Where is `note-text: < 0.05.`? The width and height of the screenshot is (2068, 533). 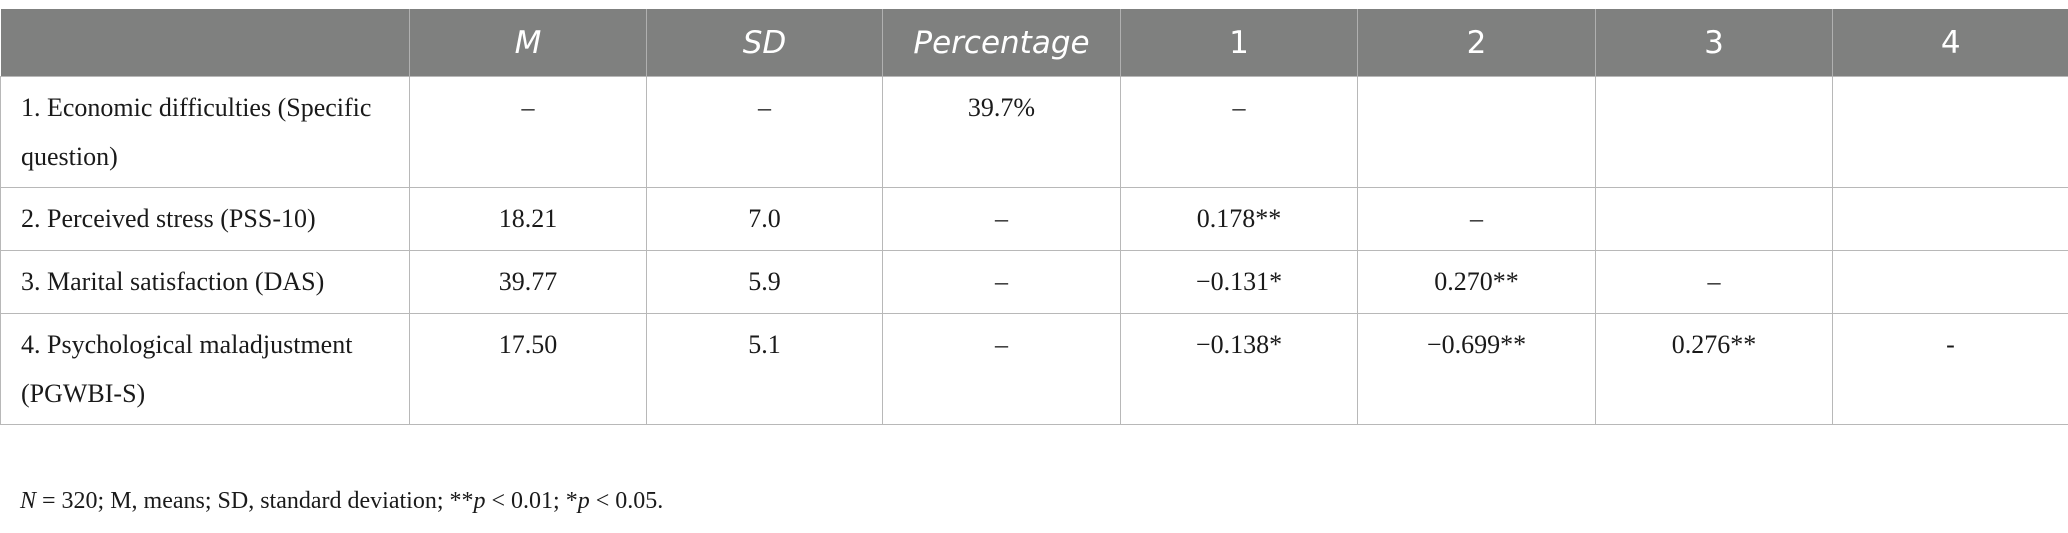
note-text: < 0.05. is located at coordinates (626, 501).